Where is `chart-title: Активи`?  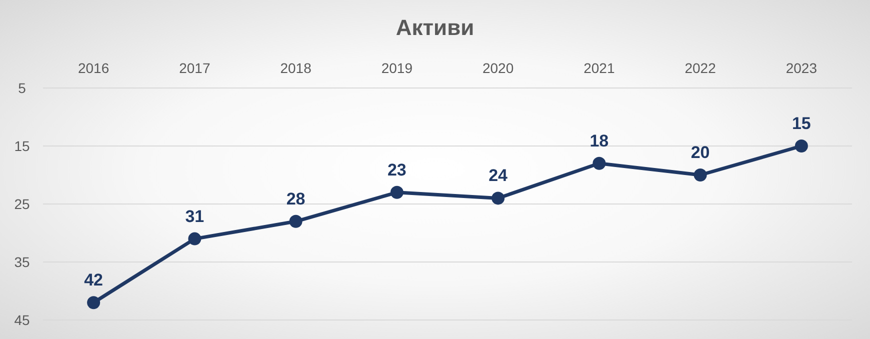
chart-title: Активи is located at coordinates (435, 27).